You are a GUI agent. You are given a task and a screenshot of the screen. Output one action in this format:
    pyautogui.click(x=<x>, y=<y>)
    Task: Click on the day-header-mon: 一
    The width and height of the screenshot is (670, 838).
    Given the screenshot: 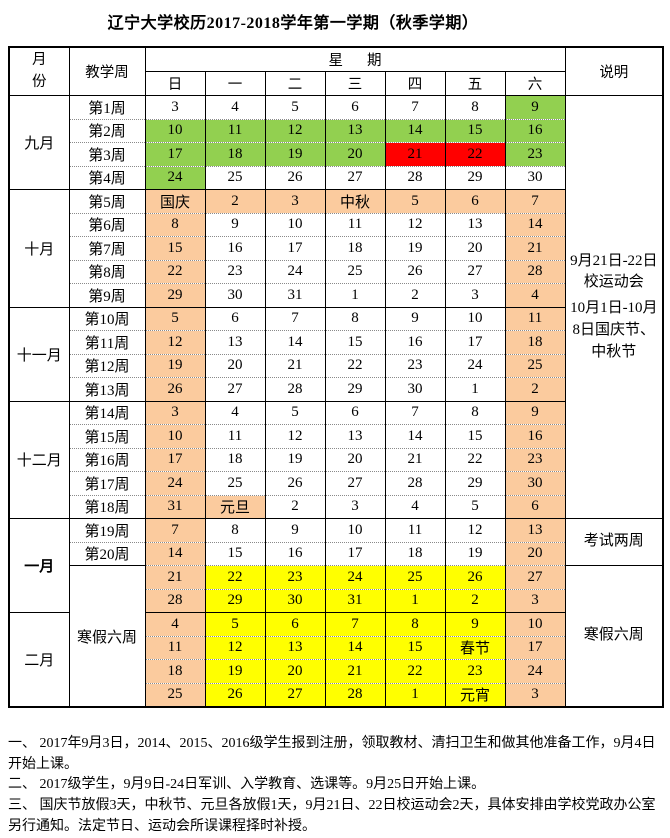 What is the action you would take?
    pyautogui.click(x=235, y=83)
    